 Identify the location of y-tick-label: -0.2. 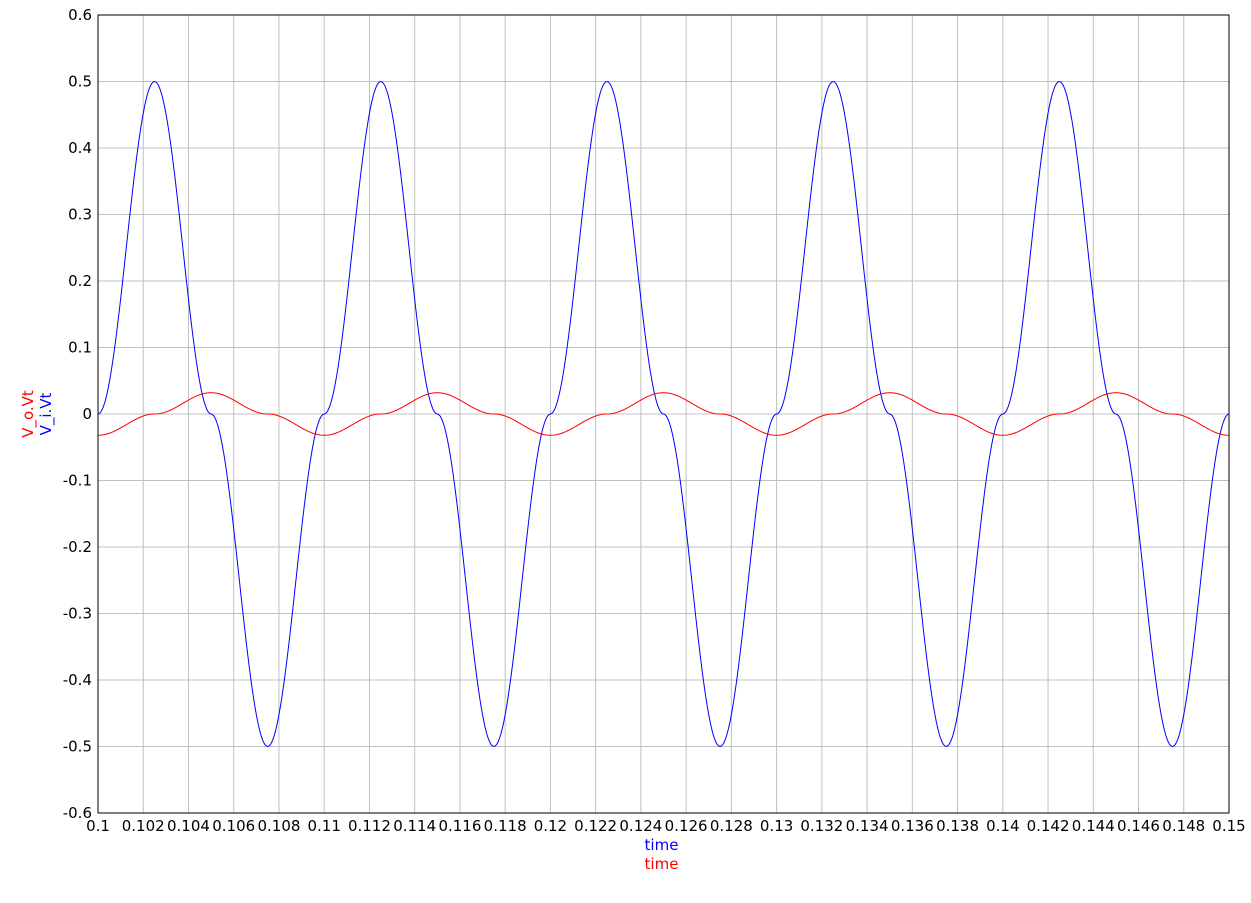
(77, 547).